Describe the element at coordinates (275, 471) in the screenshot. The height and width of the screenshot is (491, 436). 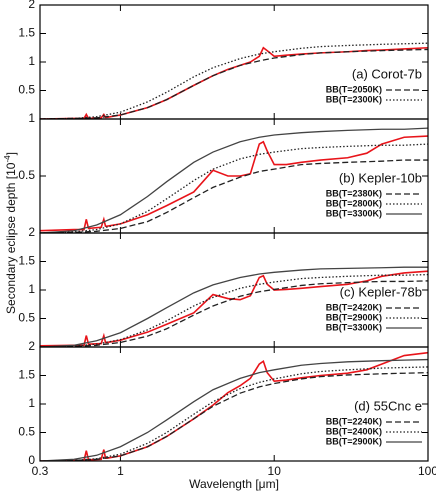
I see `x-tick-label: 10` at that location.